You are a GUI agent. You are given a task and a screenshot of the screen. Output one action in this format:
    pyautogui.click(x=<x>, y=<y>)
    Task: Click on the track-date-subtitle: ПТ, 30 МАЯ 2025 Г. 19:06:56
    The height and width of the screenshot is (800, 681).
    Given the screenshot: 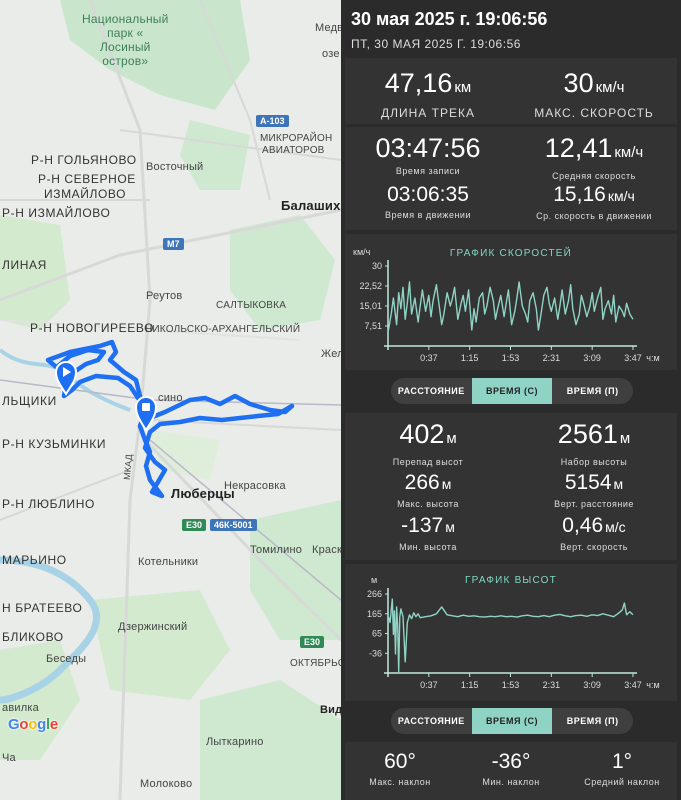 What is the action you would take?
    pyautogui.click(x=436, y=44)
    